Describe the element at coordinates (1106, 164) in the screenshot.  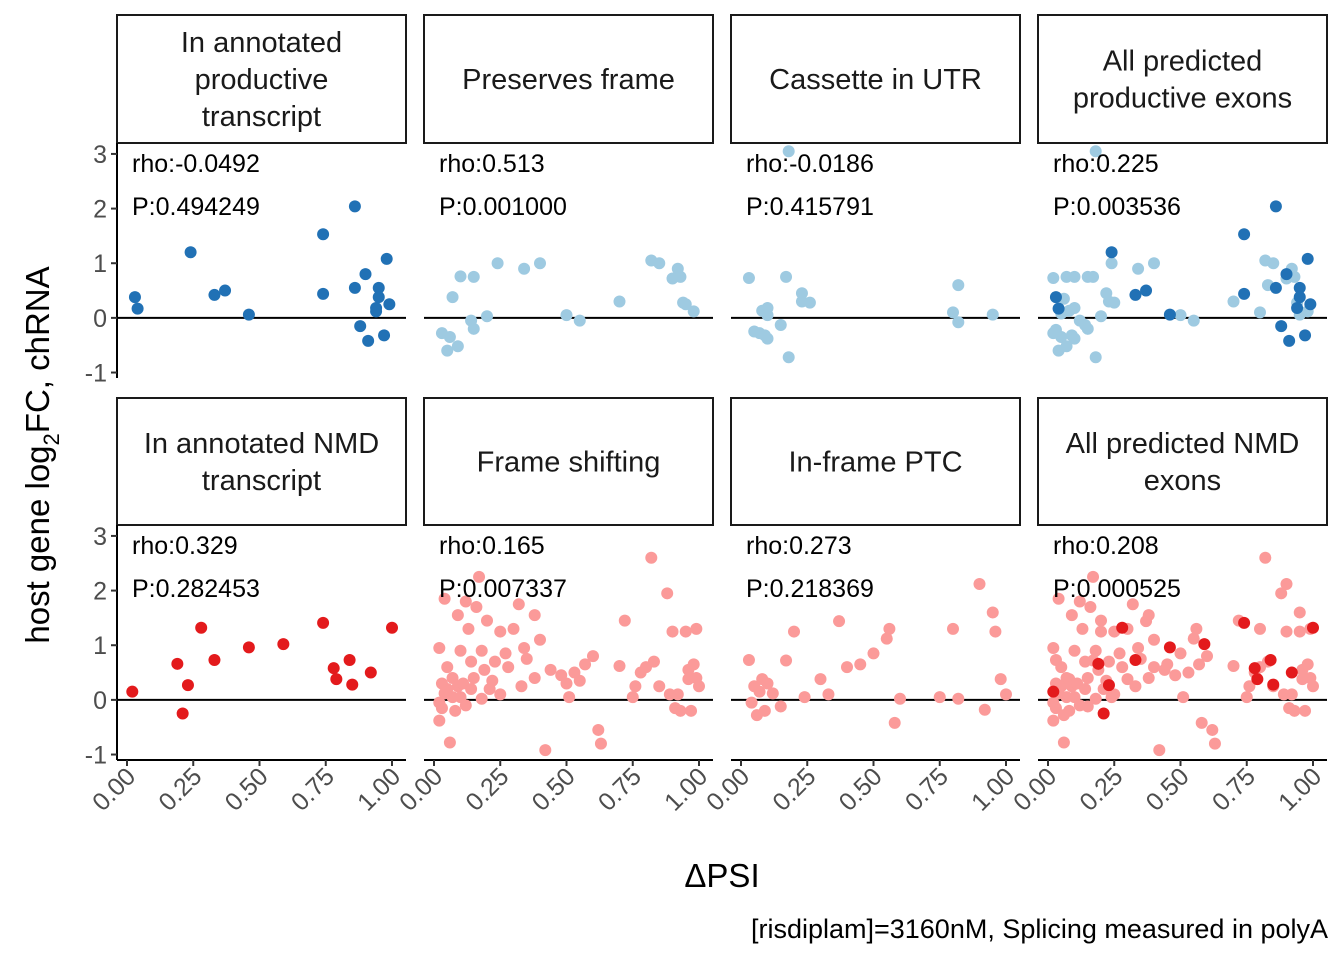
I see `rho-label: rho:0.225` at that location.